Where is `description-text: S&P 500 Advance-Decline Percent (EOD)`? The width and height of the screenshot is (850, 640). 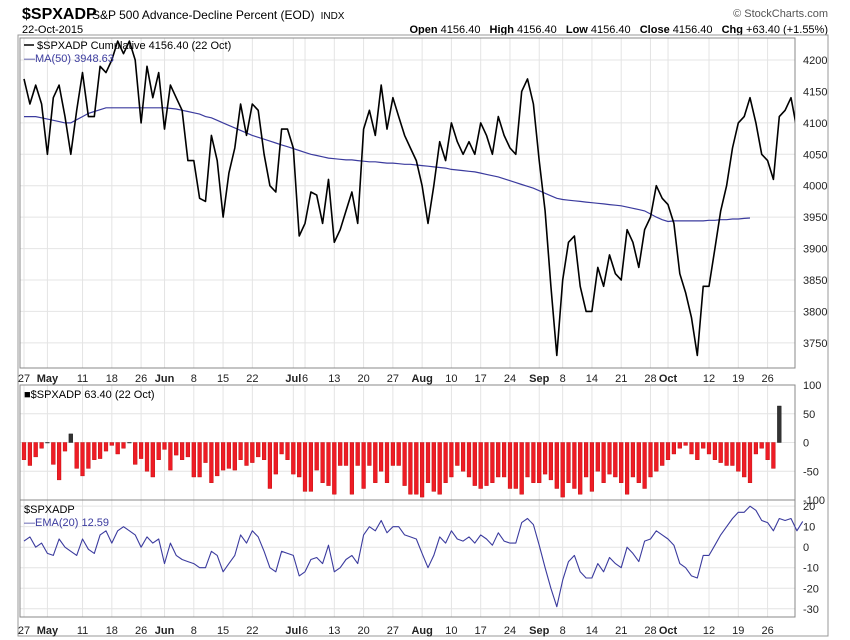
description-text: S&P 500 Advance-Decline Percent (EOD) is located at coordinates (203, 15).